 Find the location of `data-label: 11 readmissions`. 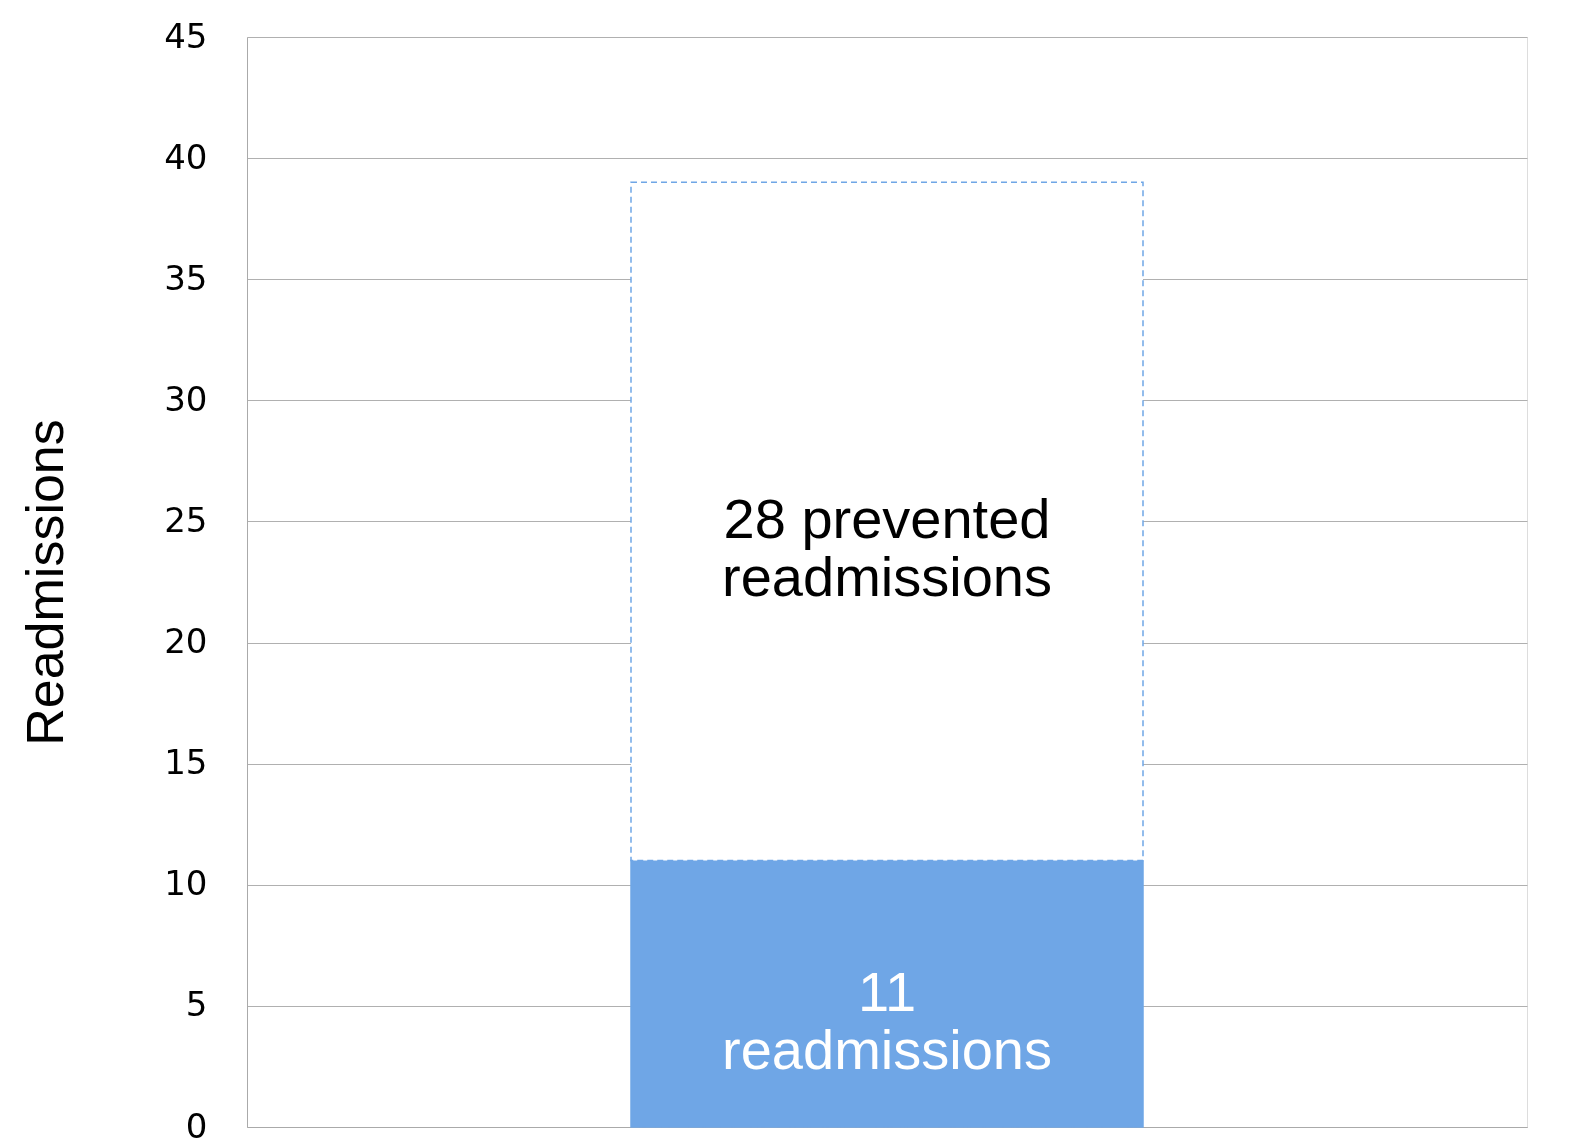

data-label: 11 readmissions is located at coordinates (887, 1020).